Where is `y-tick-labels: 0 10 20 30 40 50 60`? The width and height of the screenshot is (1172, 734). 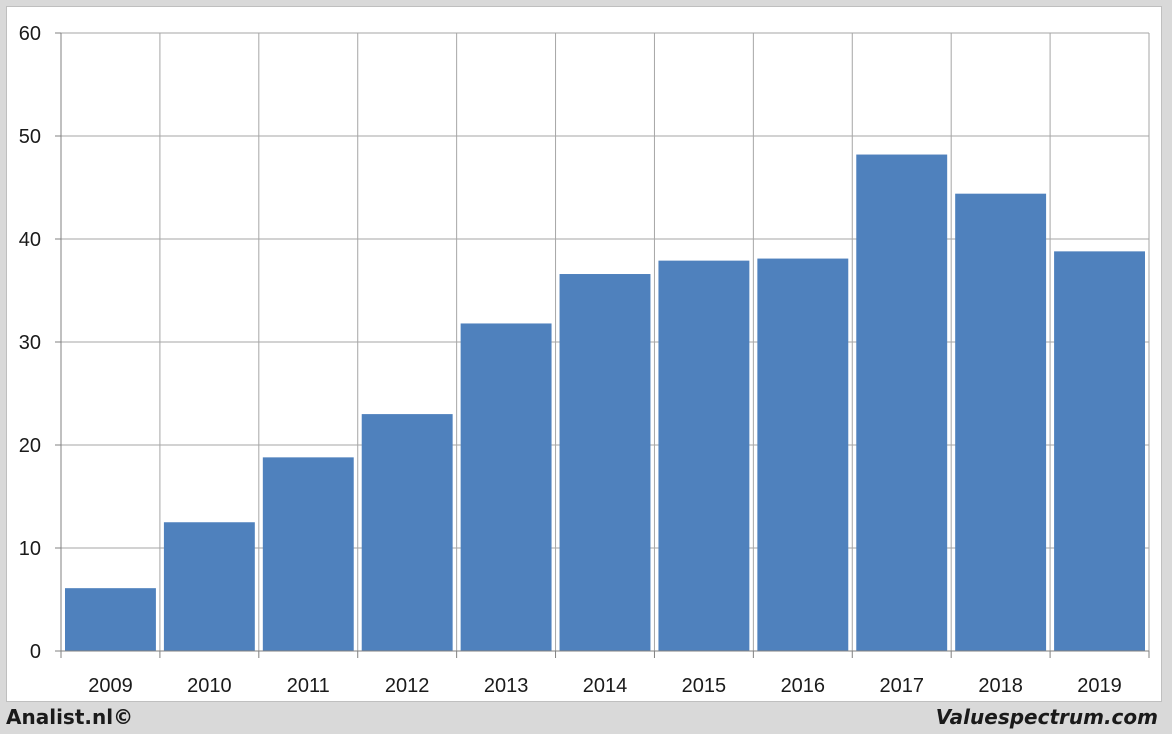 y-tick-labels: 0 10 20 30 40 50 60 is located at coordinates (30, 343).